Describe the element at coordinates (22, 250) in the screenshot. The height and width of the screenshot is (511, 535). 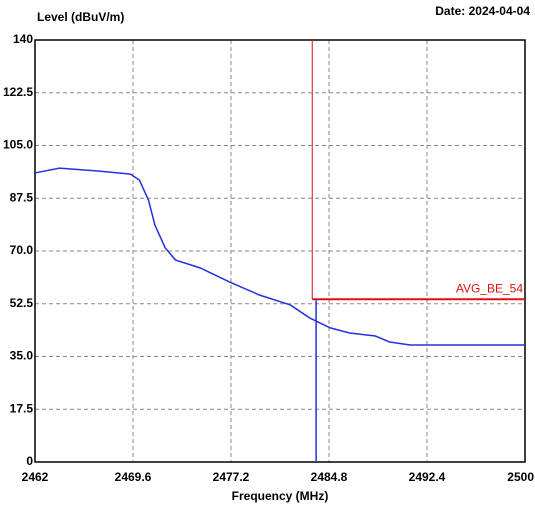
I see `y-tick-label: 70.0` at that location.